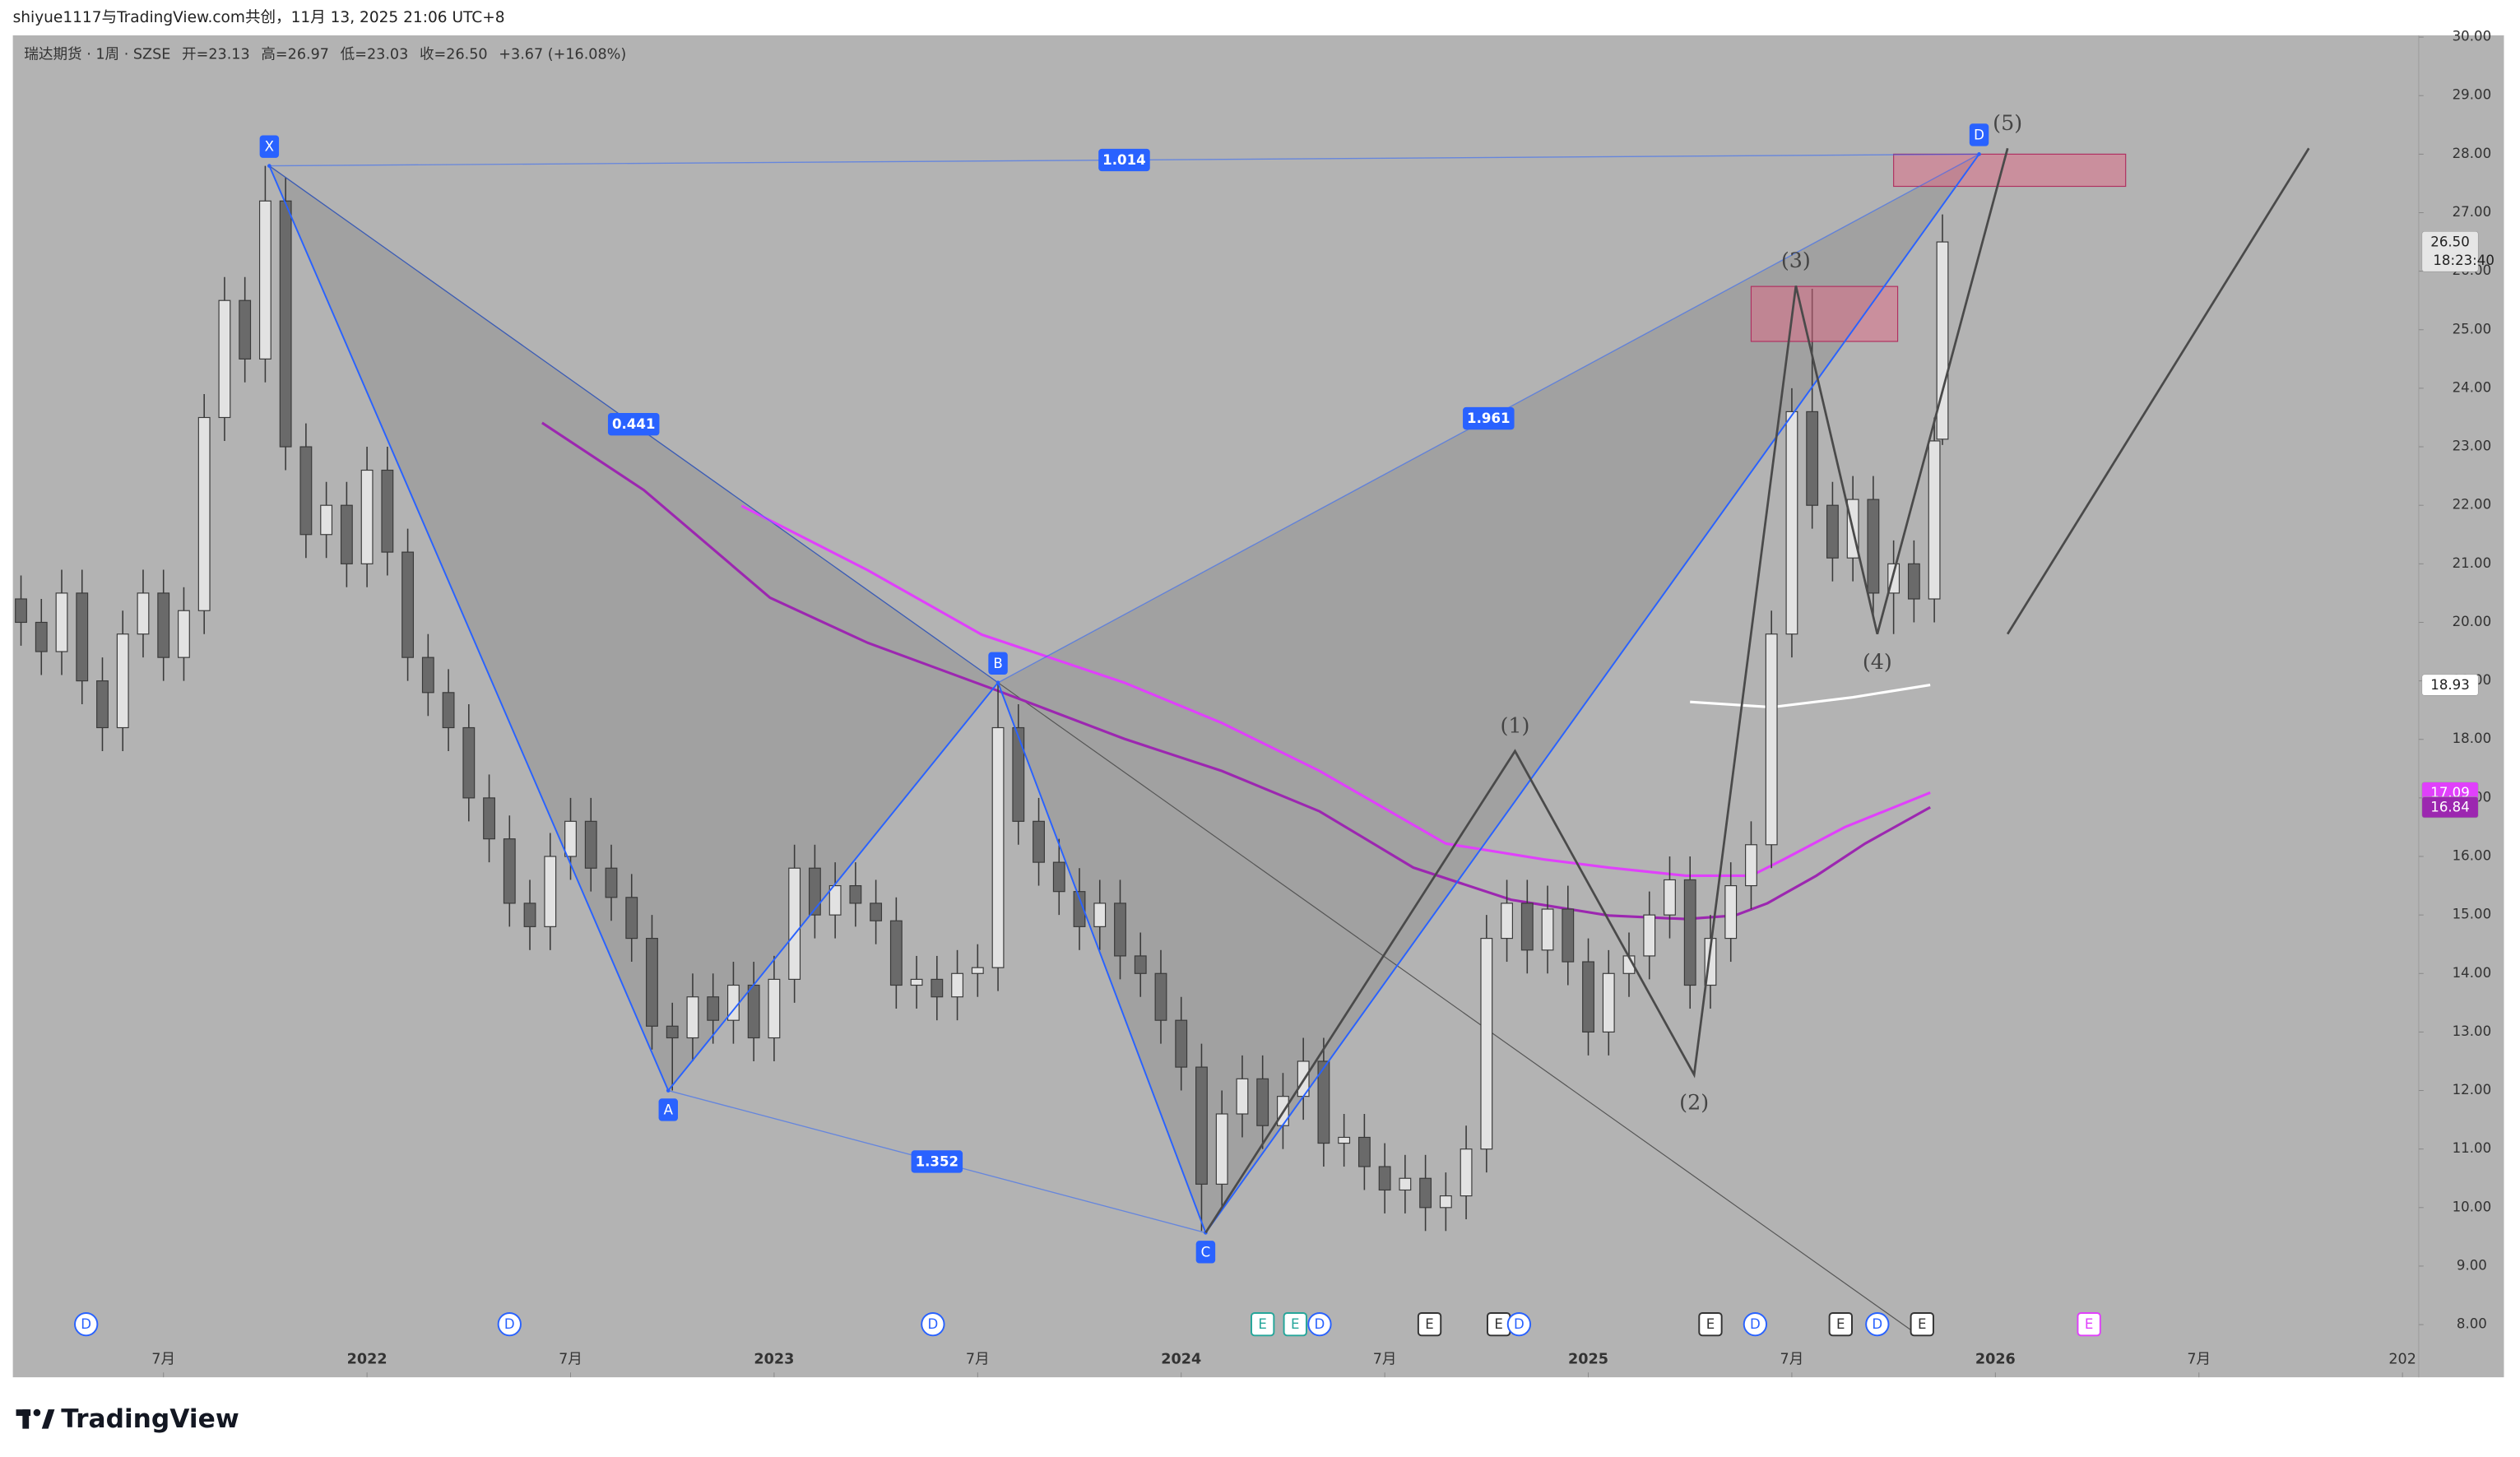 This screenshot has height=1457, width=2520. What do you see at coordinates (2472, 621) in the screenshot?
I see `y-tick-label: 20.00` at bounding box center [2472, 621].